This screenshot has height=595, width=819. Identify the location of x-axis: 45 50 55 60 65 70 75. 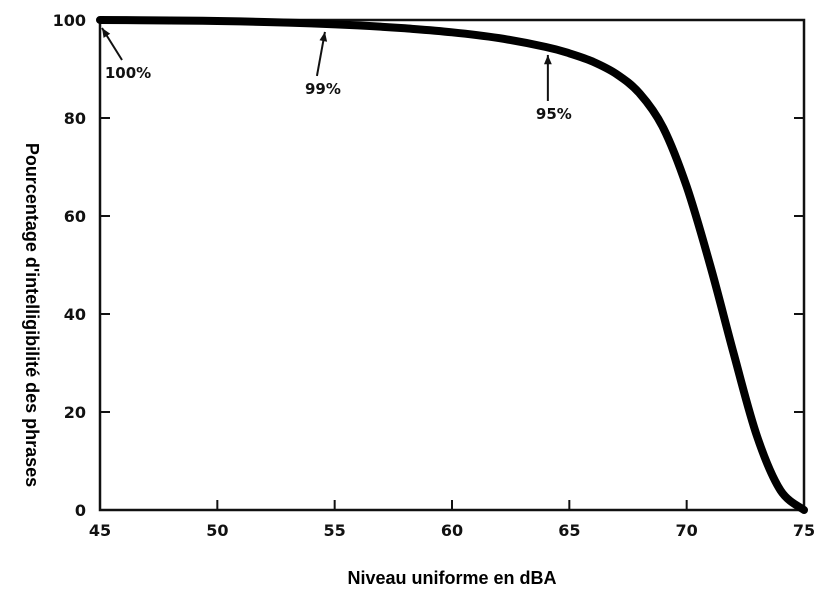
(452, 520).